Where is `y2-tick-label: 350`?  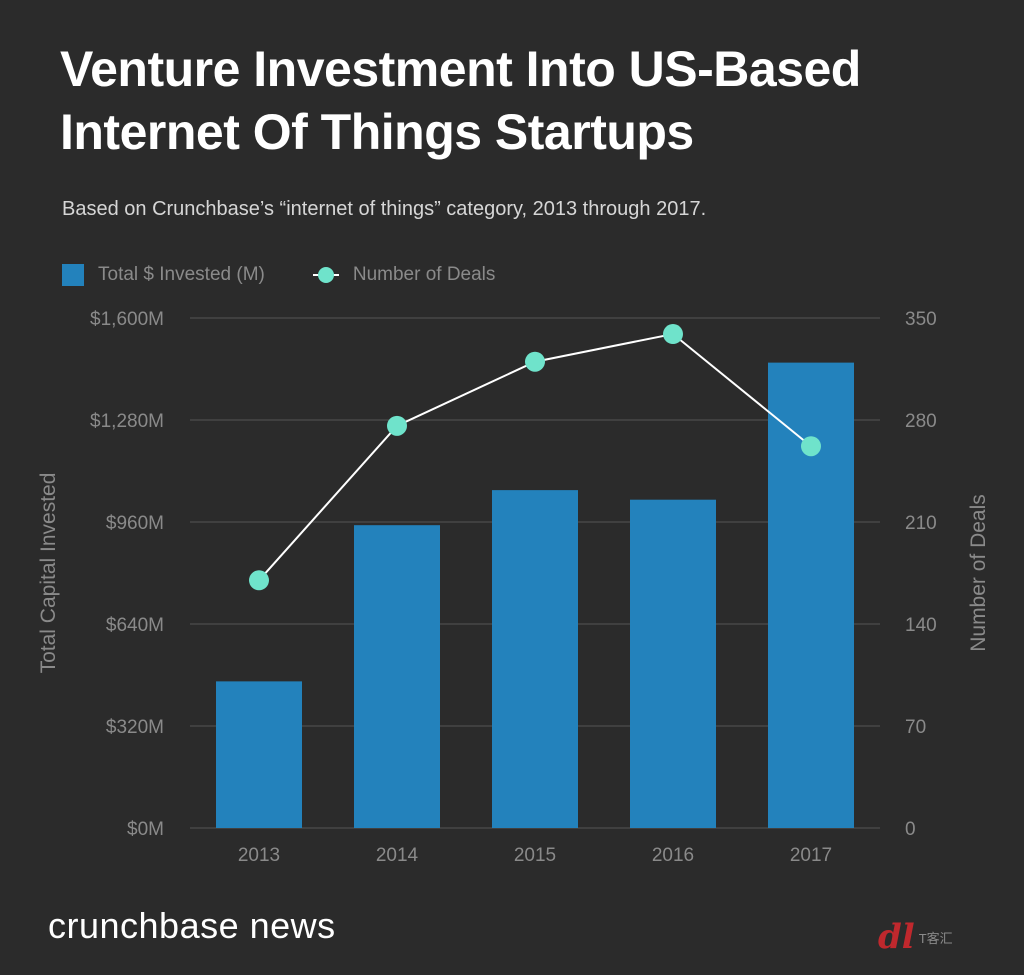 y2-tick-label: 350 is located at coordinates (921, 319).